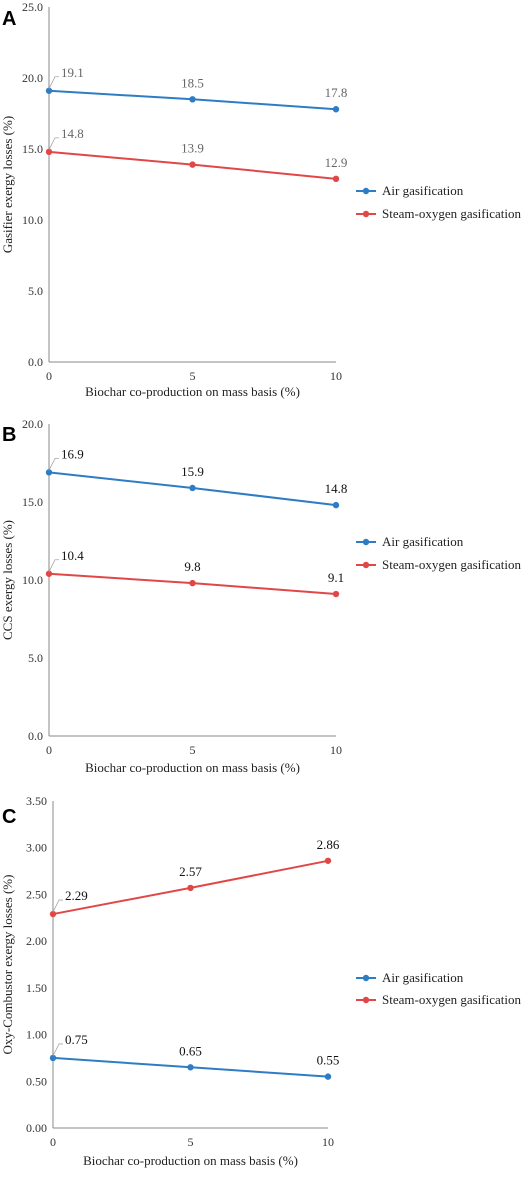 This screenshot has height=1181, width=526. What do you see at coordinates (36, 941) in the screenshot?
I see `y-tick-label: 2.00` at bounding box center [36, 941].